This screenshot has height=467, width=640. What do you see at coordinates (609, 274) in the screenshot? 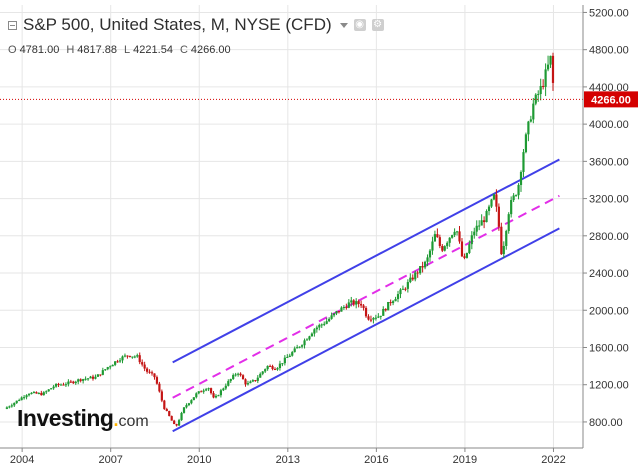
I see `y-tick-label: 2400.00` at bounding box center [609, 274].